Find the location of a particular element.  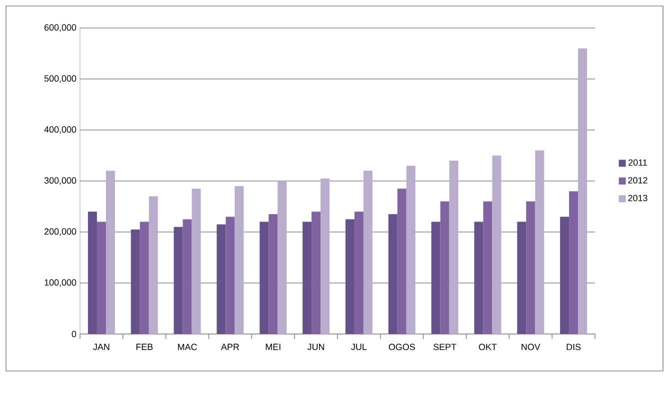

legend-label: 2012 is located at coordinates (638, 180).